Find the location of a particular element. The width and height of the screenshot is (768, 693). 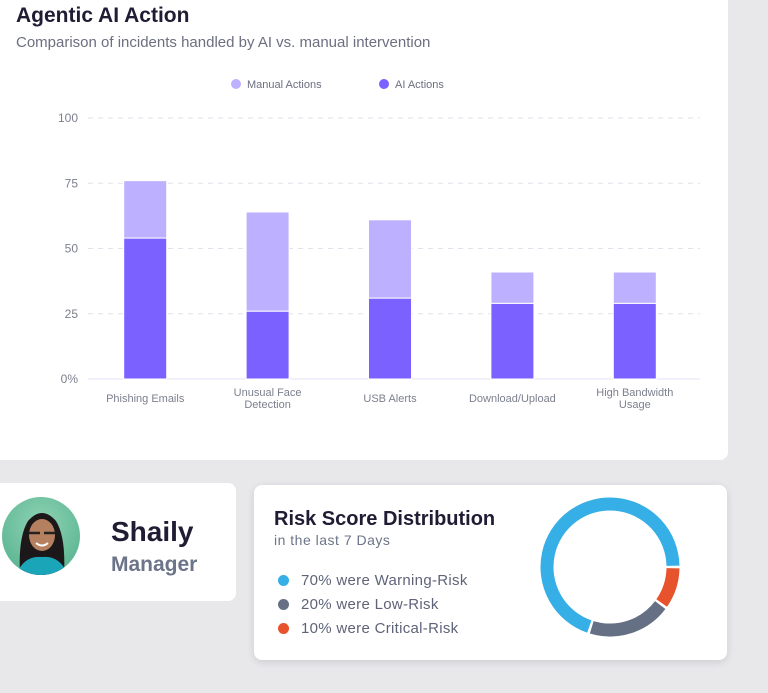

x-tick-label: Unusual Face is located at coordinates (268, 393).